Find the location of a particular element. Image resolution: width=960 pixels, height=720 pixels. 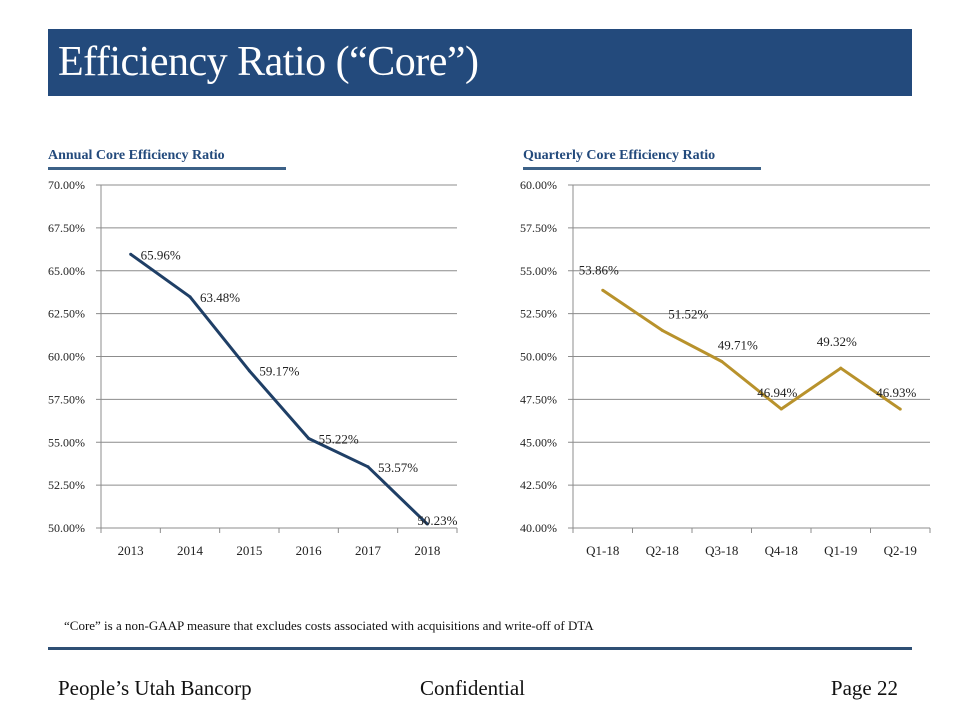

y-tick-label: 40.00% is located at coordinates (538, 528).